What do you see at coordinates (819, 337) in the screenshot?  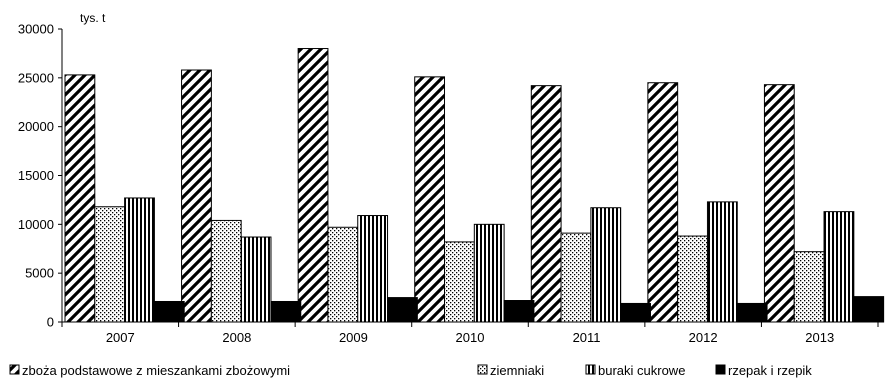 I see `x-tick-label: 2013` at bounding box center [819, 337].